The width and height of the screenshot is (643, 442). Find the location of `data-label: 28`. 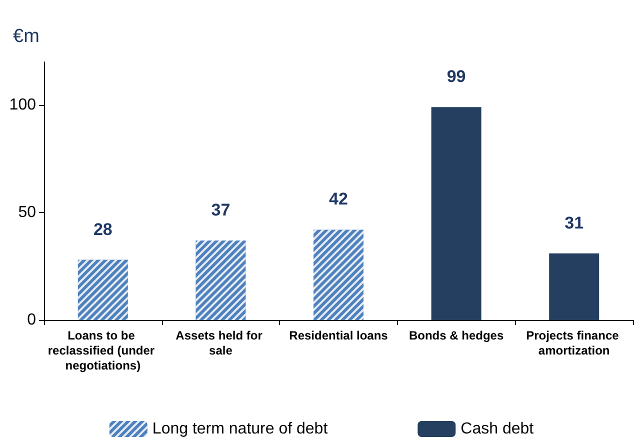

data-label: 28 is located at coordinates (102, 229).